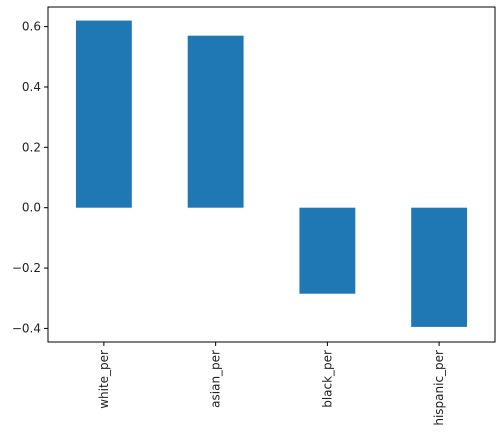  I want to click on x-tick-label-white-per: white_per, so click(104, 379).